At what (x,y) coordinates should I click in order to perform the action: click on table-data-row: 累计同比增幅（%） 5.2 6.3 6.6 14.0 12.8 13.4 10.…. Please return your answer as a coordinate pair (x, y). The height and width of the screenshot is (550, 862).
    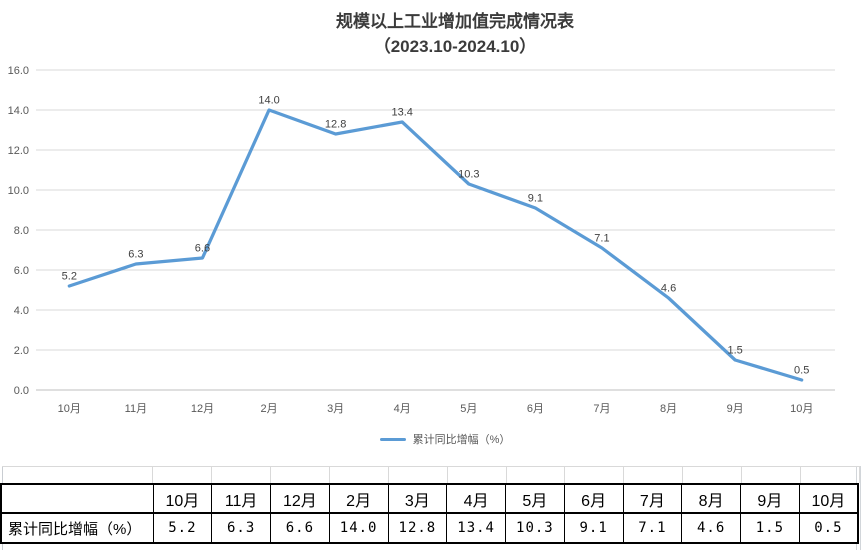
    Looking at the image, I should click on (429, 528).